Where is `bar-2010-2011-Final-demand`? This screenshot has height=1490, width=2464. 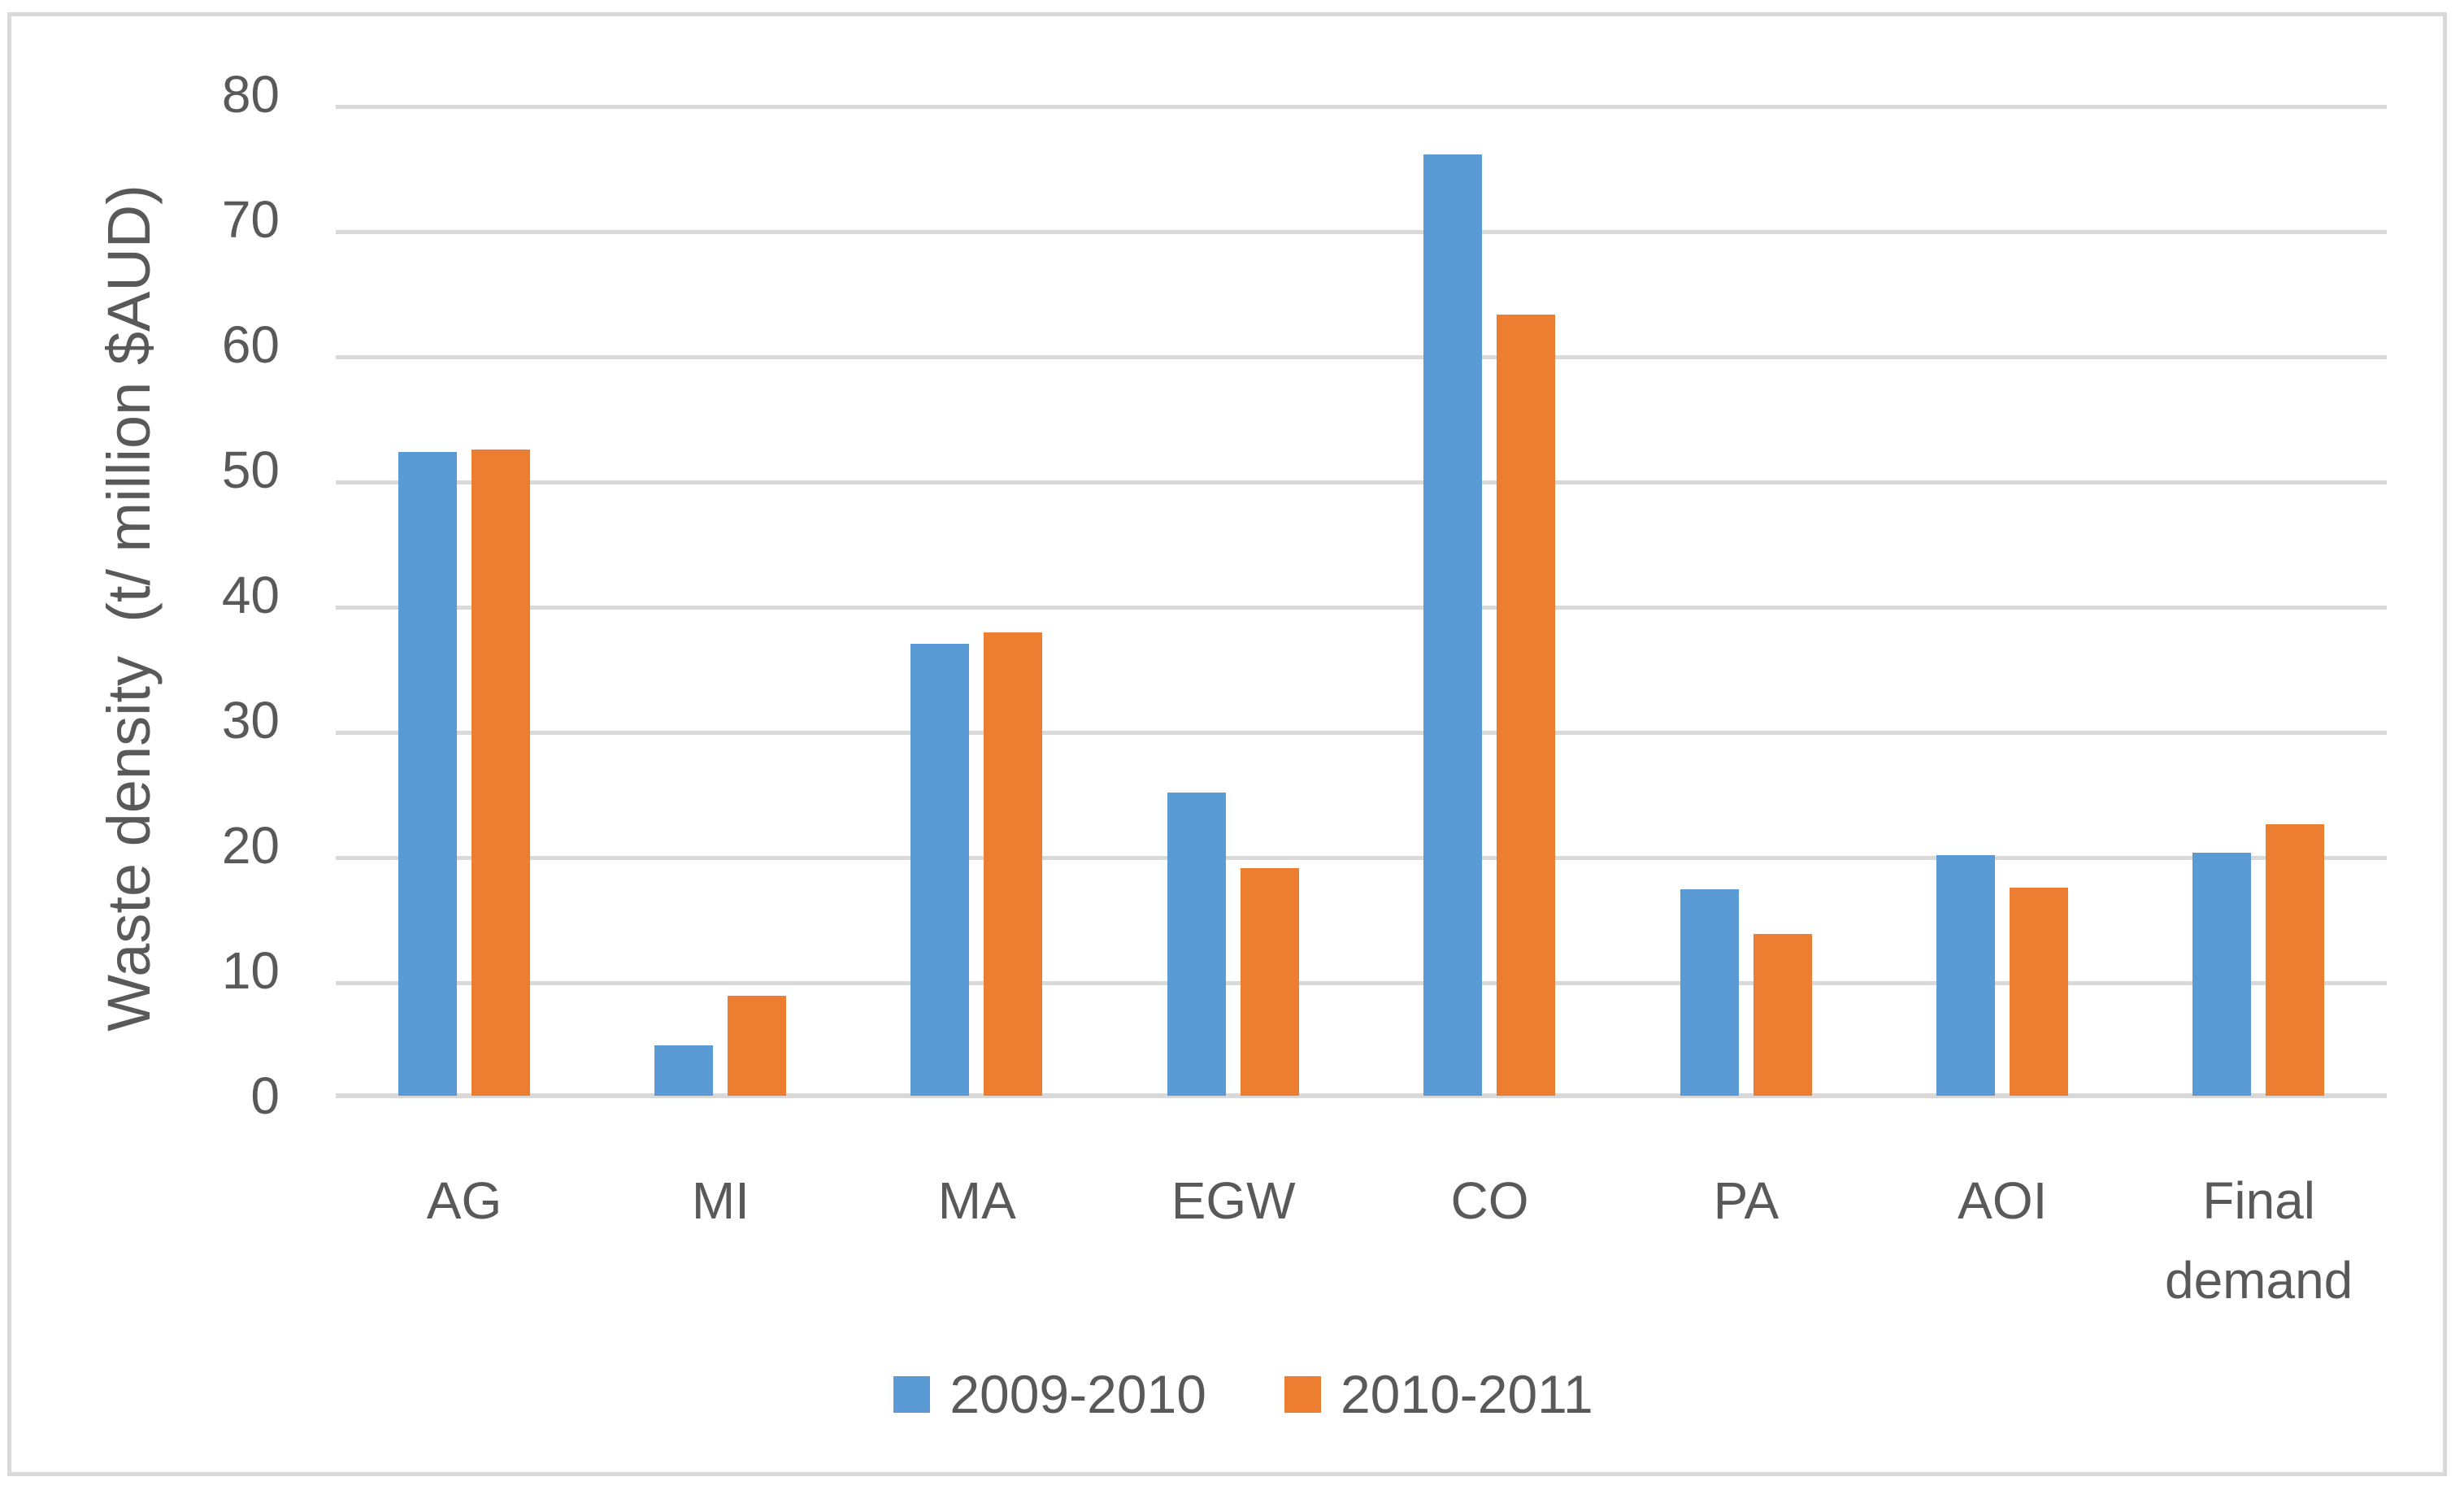 bar-2010-2011-Final-demand is located at coordinates (2295, 959).